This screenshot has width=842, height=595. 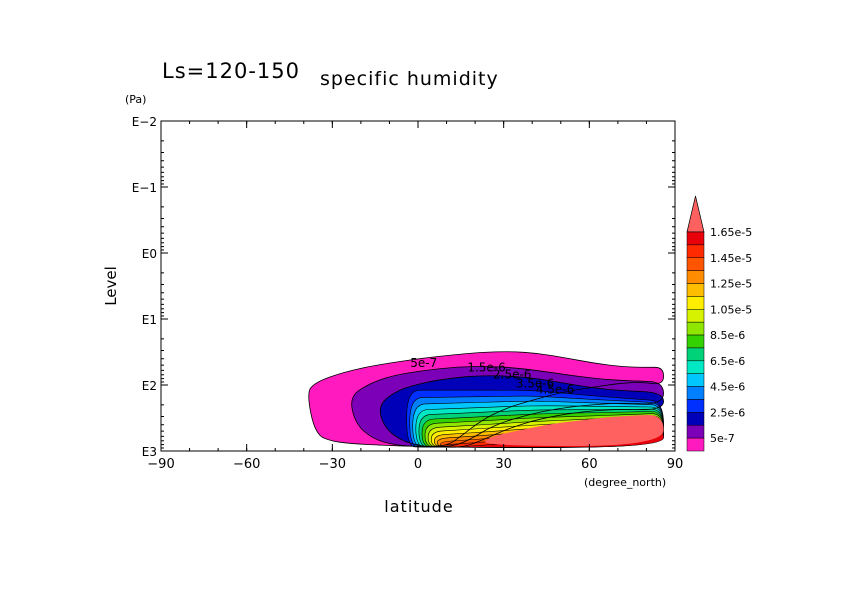 What do you see at coordinates (727, 335) in the screenshot?
I see `colorbar-label-4: 8.5e-6` at bounding box center [727, 335].